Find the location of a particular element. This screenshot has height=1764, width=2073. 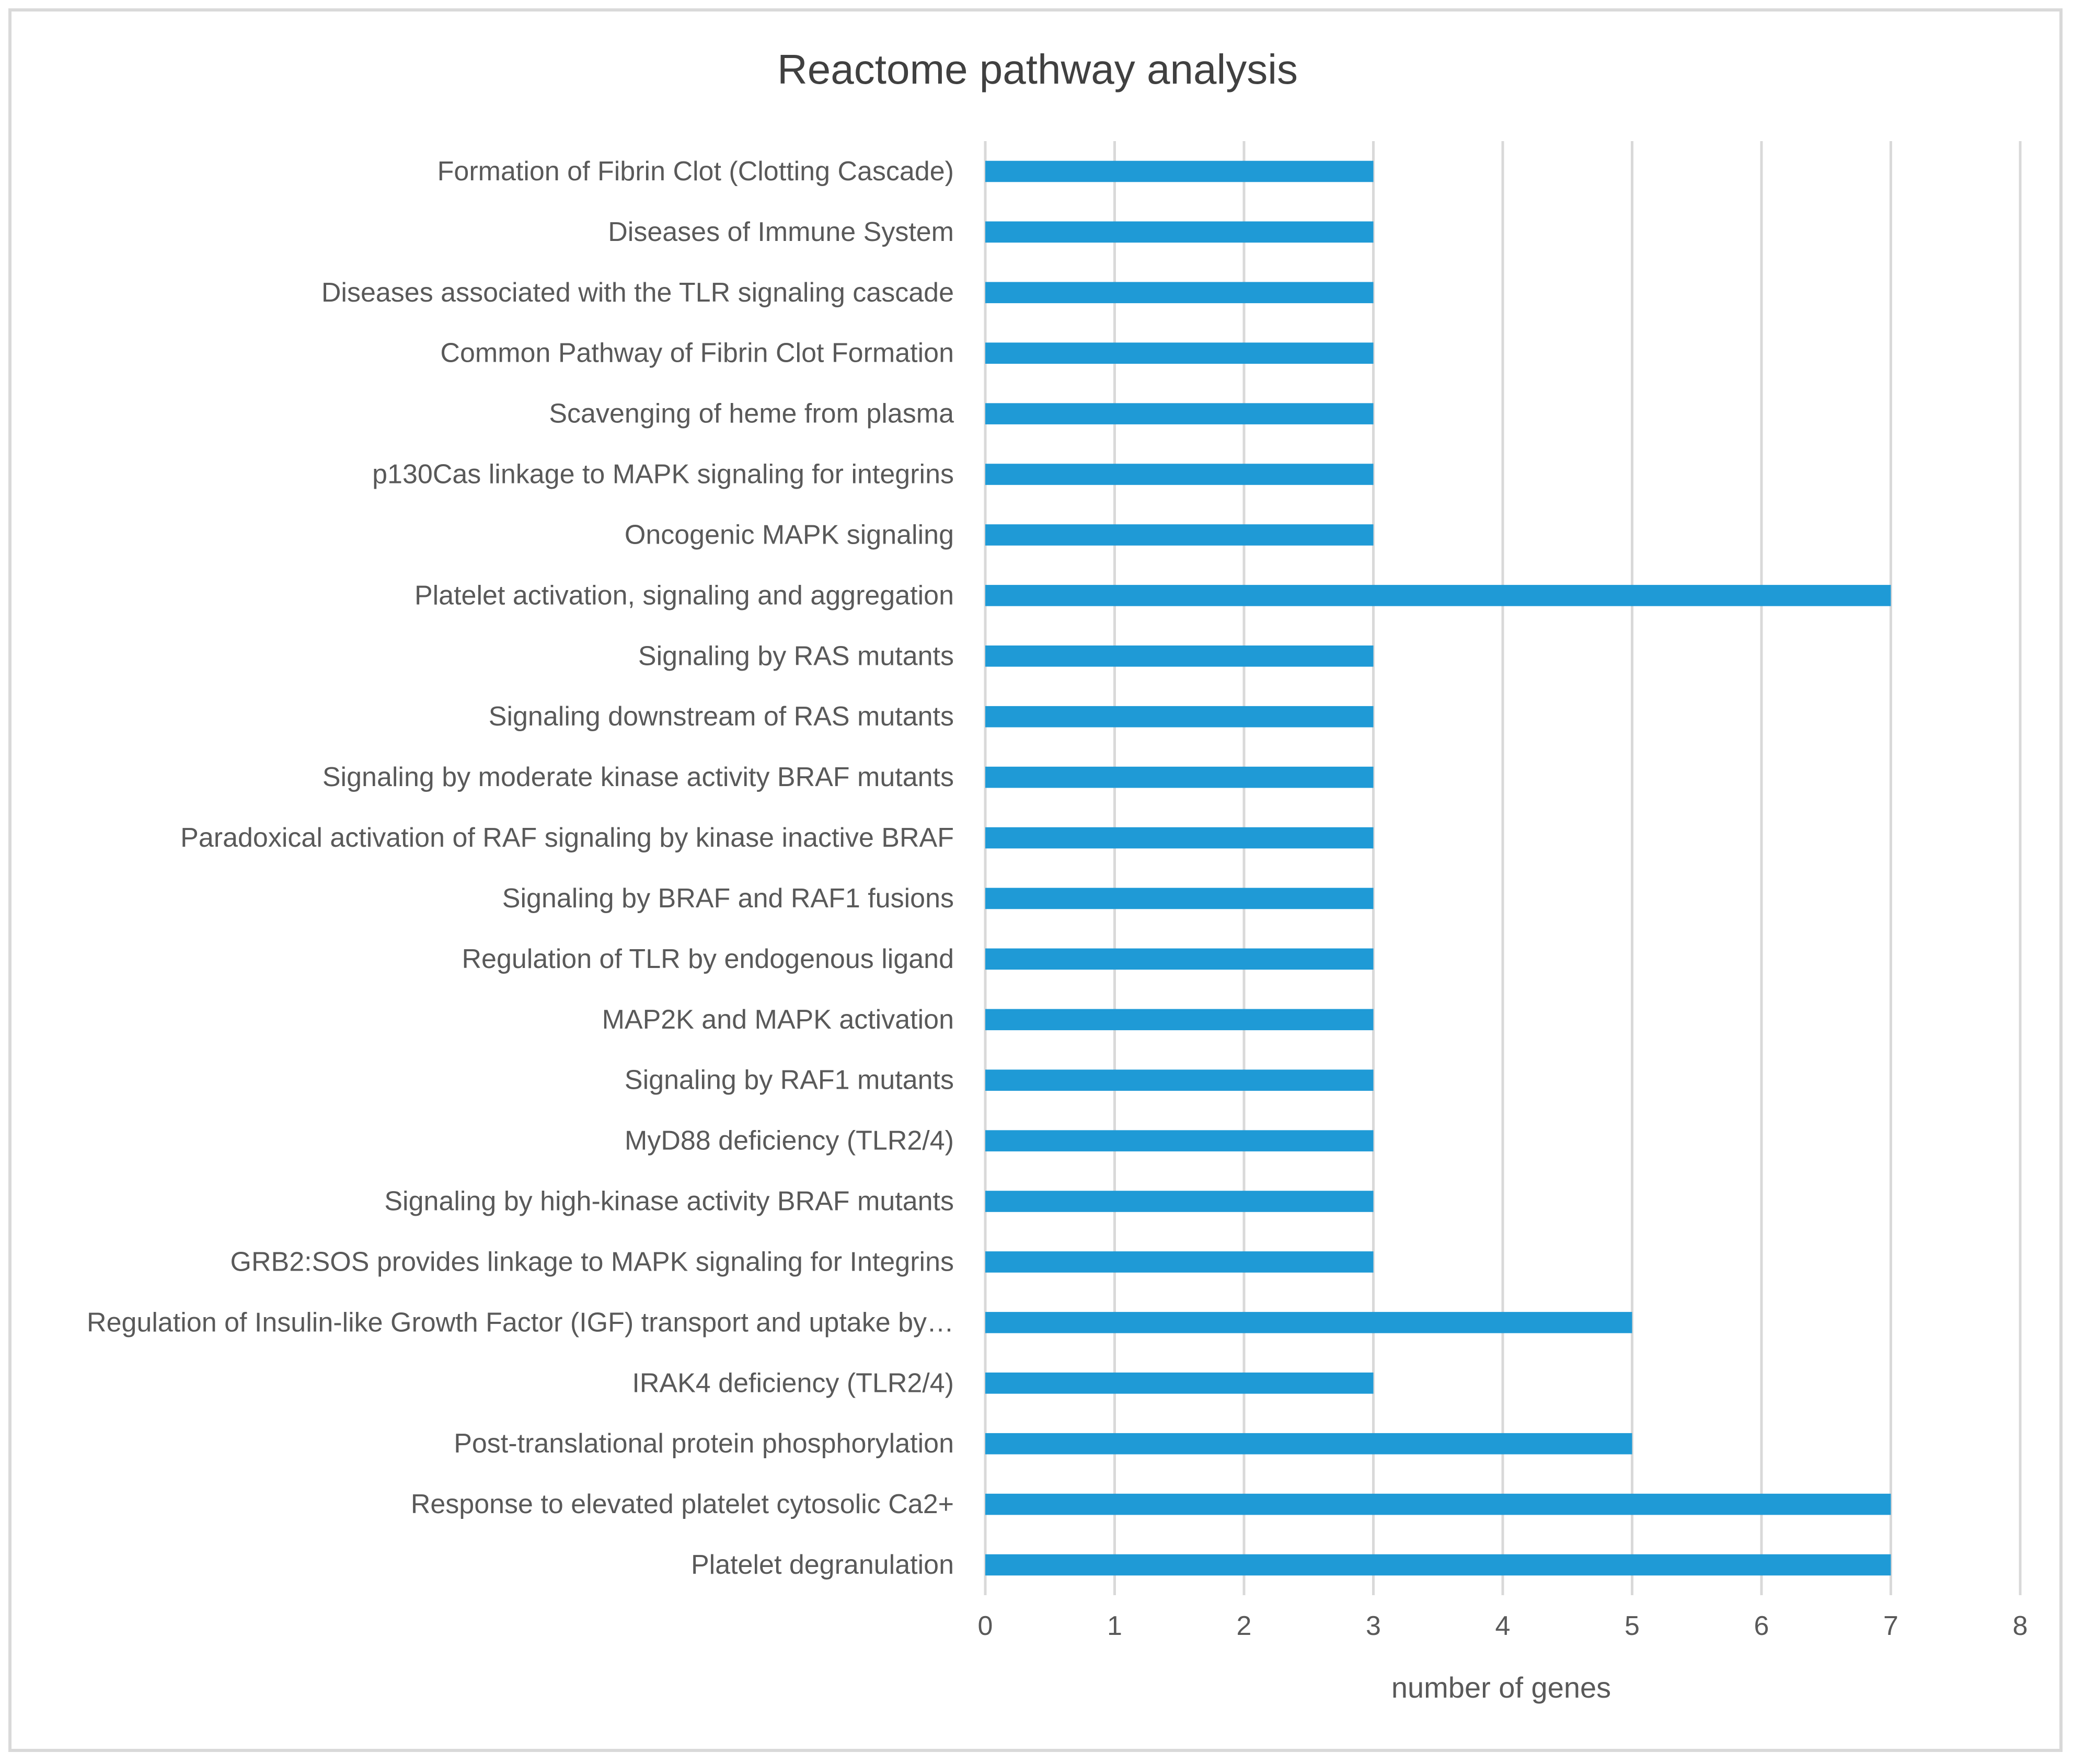

x-tick-labels: 0 1 2 3 4 5 6 7 8 is located at coordinates (1503, 1626).